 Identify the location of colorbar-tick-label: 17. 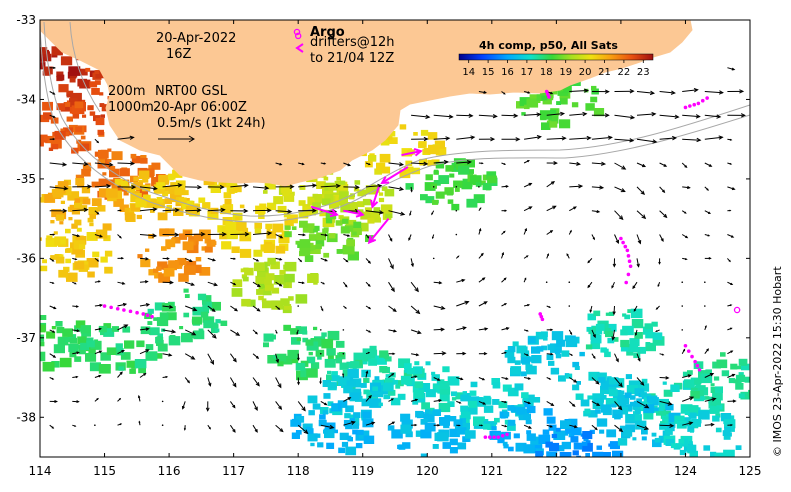
(527, 72).